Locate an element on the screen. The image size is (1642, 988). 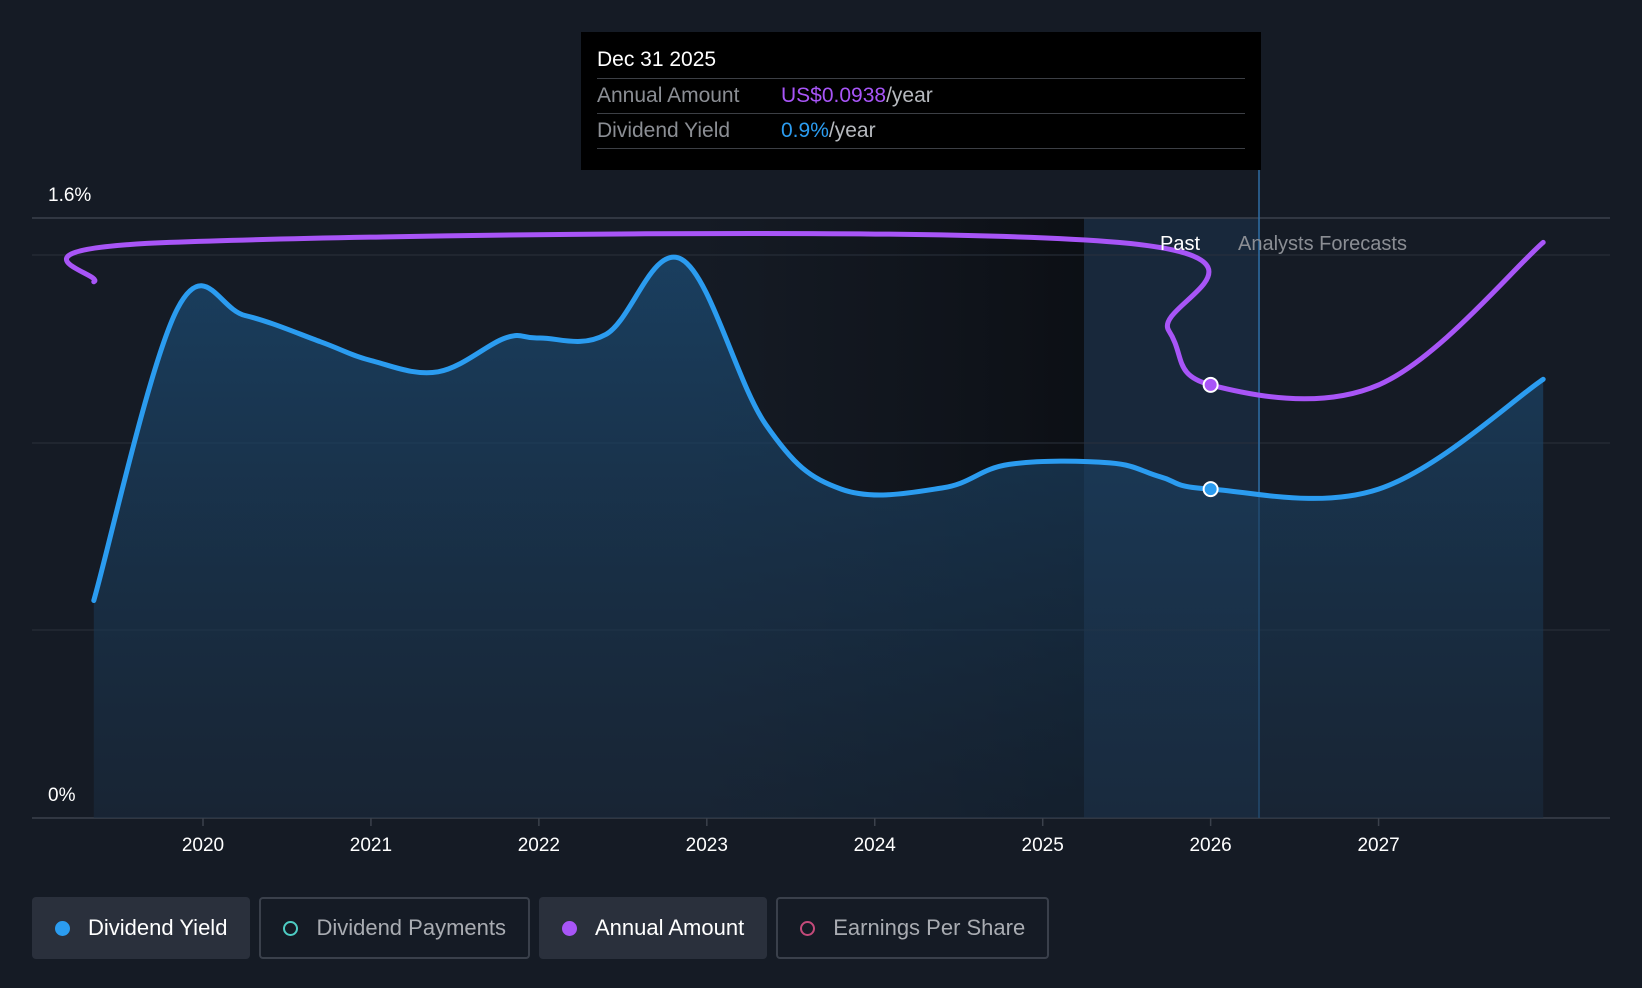
x-tick-label: 2025 is located at coordinates (1043, 845).